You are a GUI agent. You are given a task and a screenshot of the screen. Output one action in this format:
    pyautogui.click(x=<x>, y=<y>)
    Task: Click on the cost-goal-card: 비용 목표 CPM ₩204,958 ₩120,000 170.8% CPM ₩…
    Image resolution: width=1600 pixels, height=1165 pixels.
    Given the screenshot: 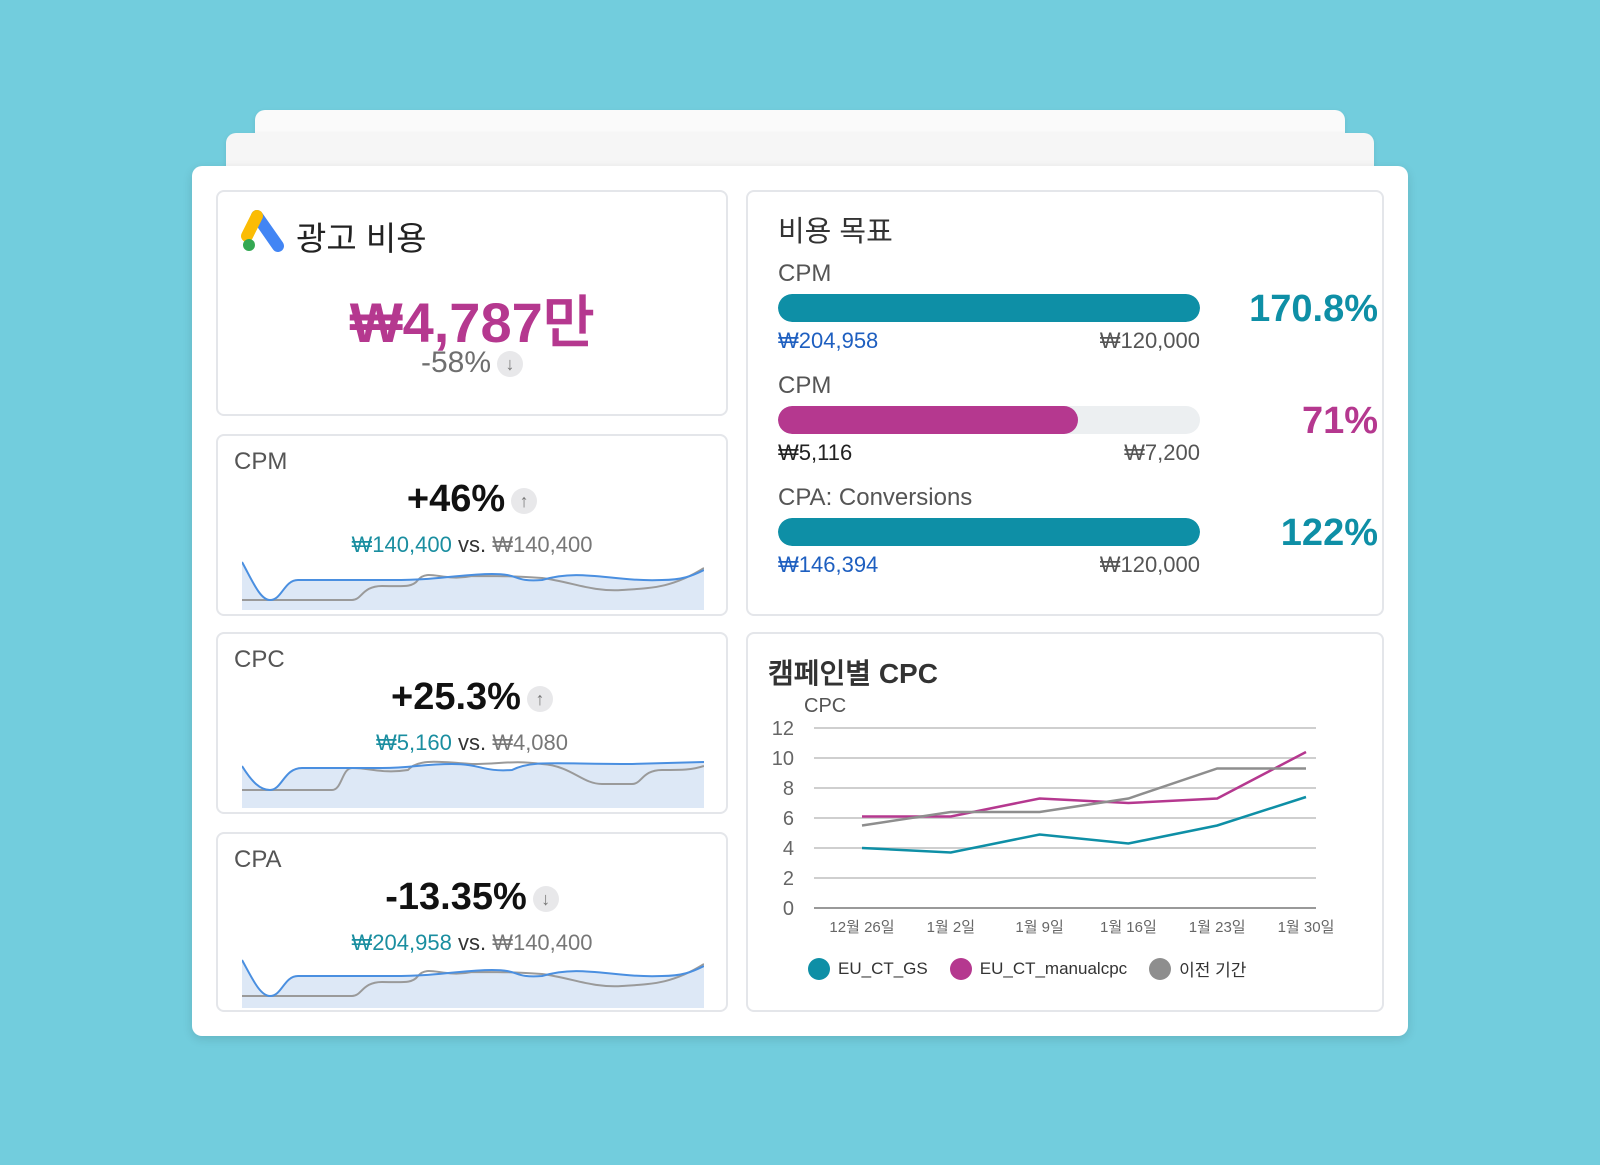 What is the action you would take?
    pyautogui.click(x=1065, y=403)
    